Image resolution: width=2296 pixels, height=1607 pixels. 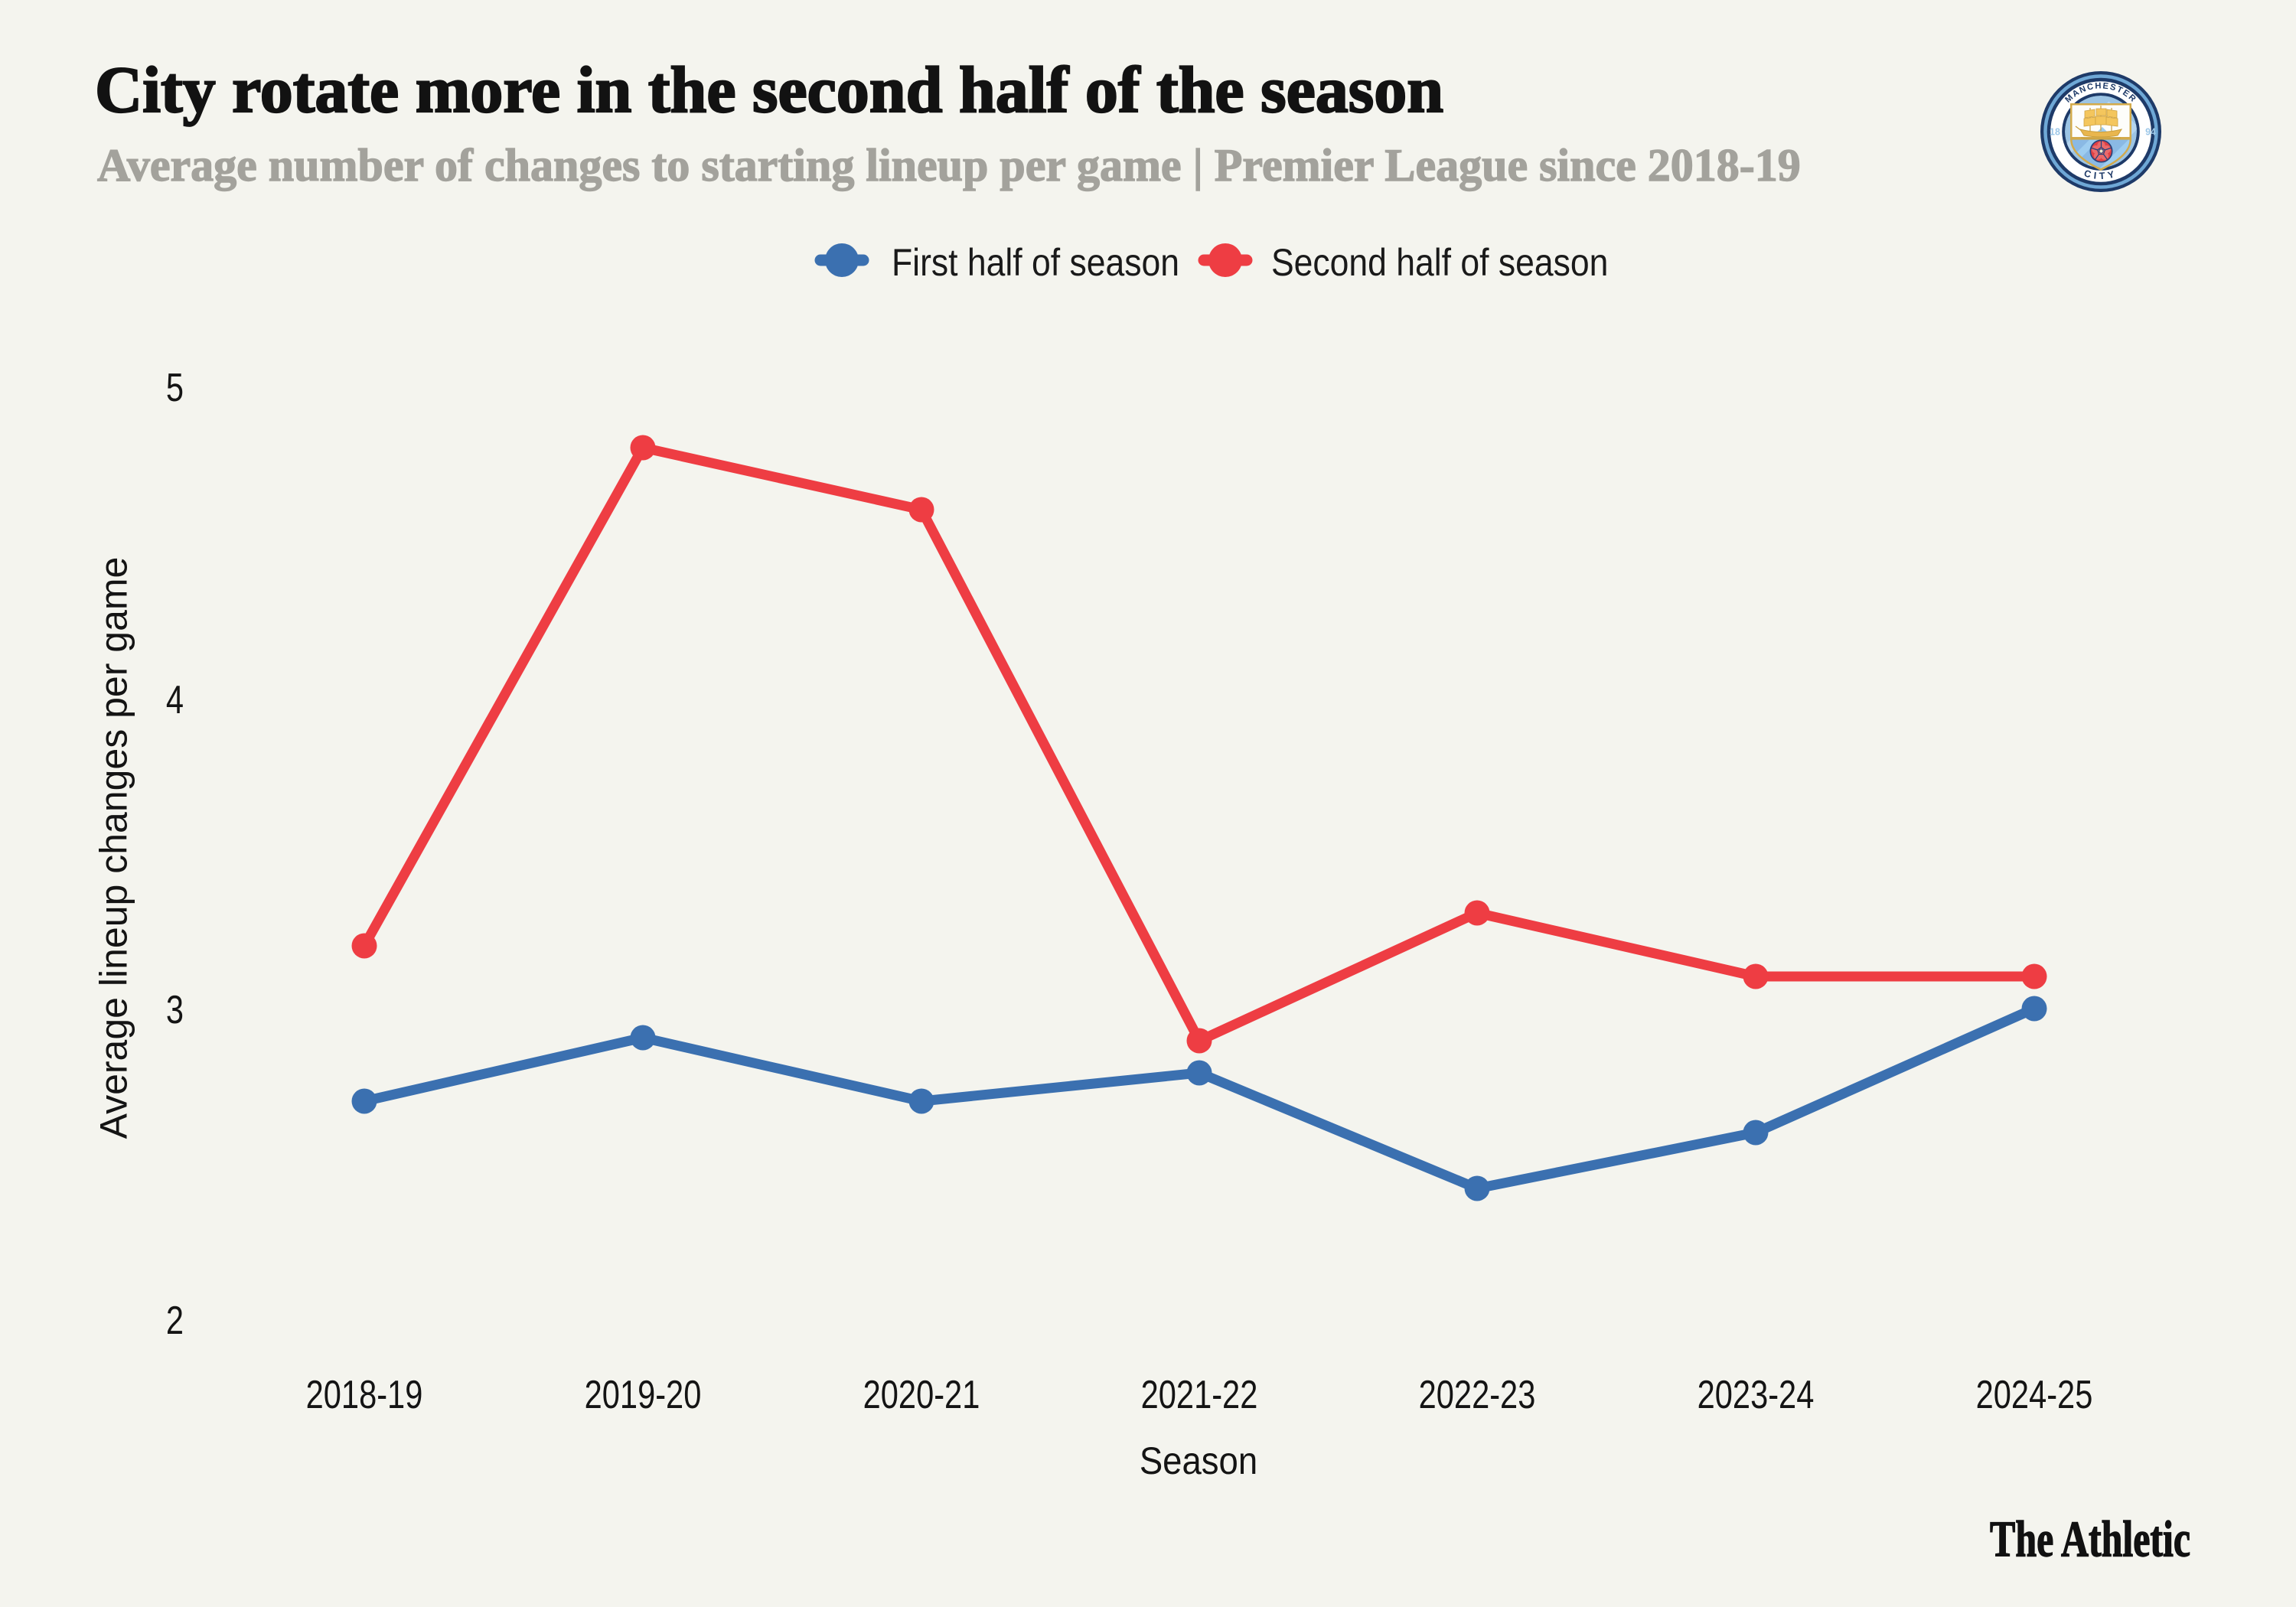 What do you see at coordinates (2100, 175) in the screenshot?
I see `svg-text: CITY` at bounding box center [2100, 175].